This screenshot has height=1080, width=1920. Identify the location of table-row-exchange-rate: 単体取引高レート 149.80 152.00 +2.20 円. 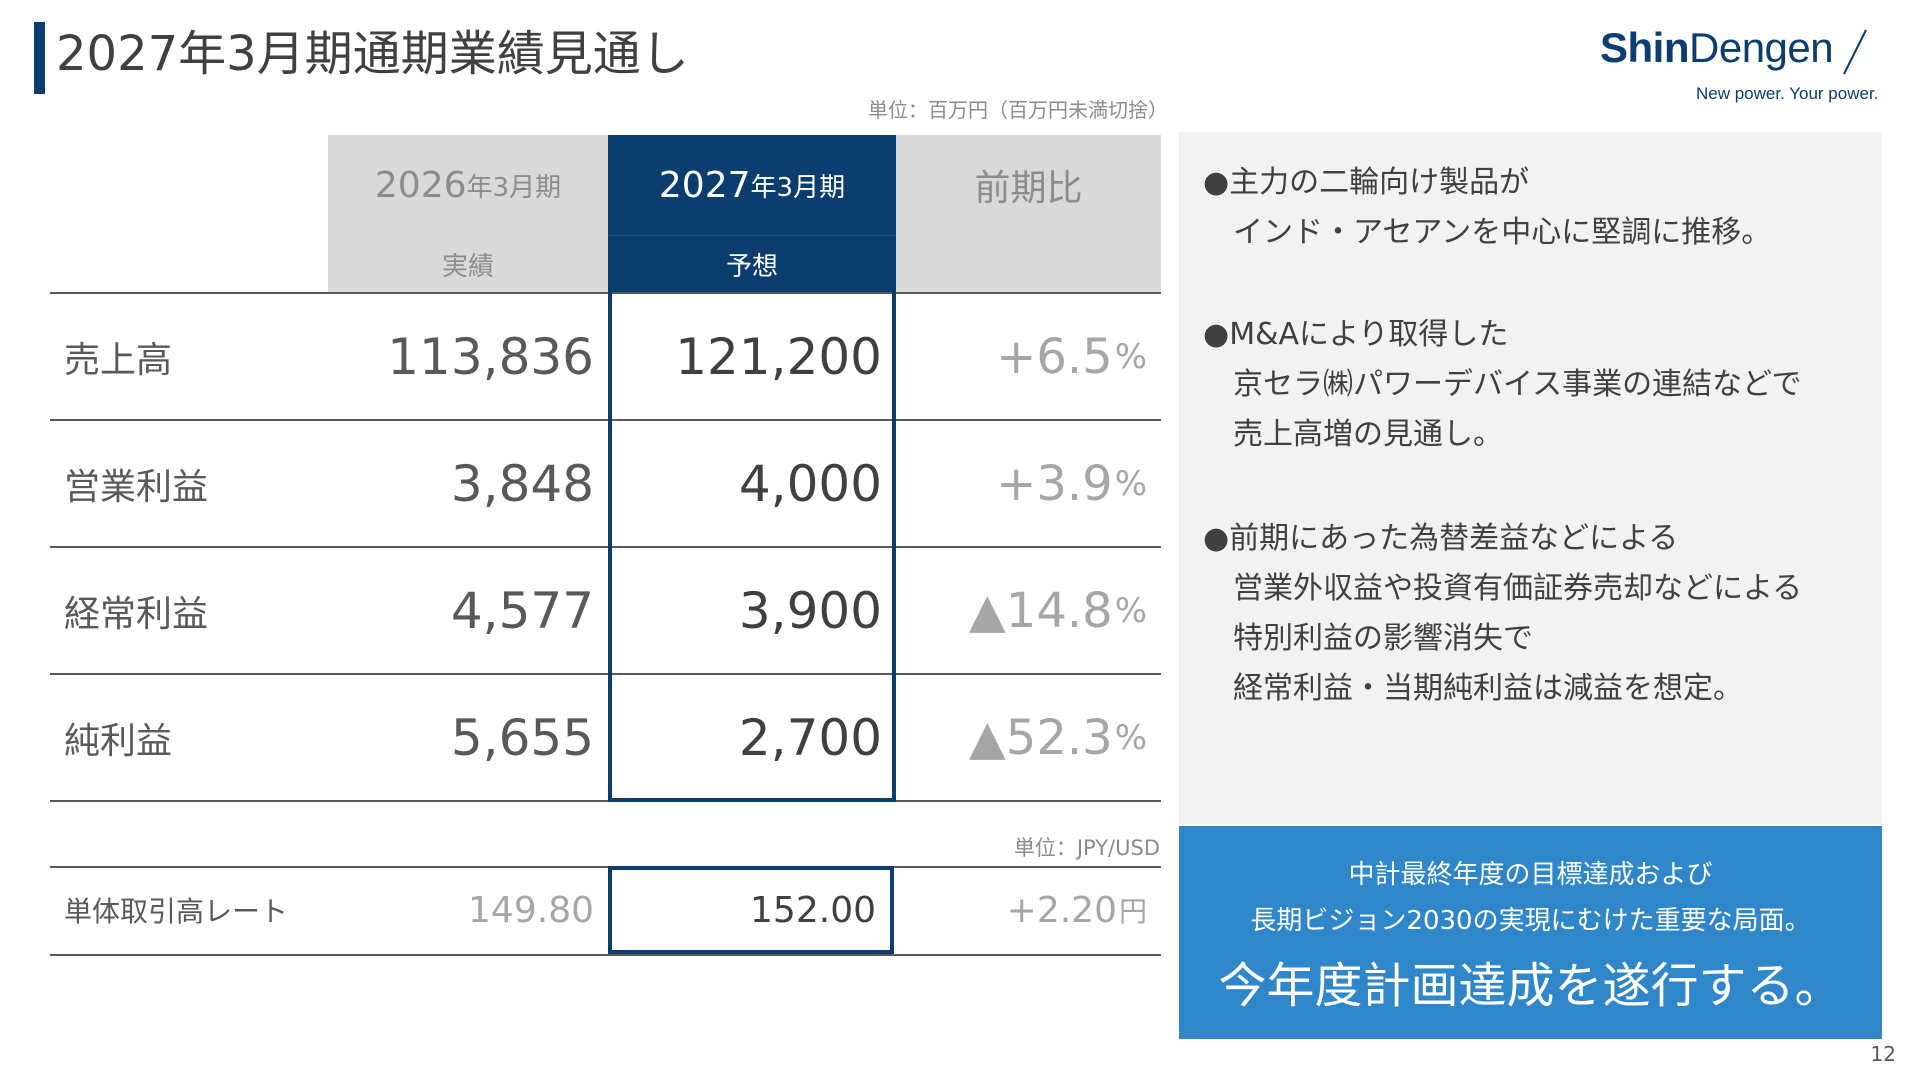
(605, 910).